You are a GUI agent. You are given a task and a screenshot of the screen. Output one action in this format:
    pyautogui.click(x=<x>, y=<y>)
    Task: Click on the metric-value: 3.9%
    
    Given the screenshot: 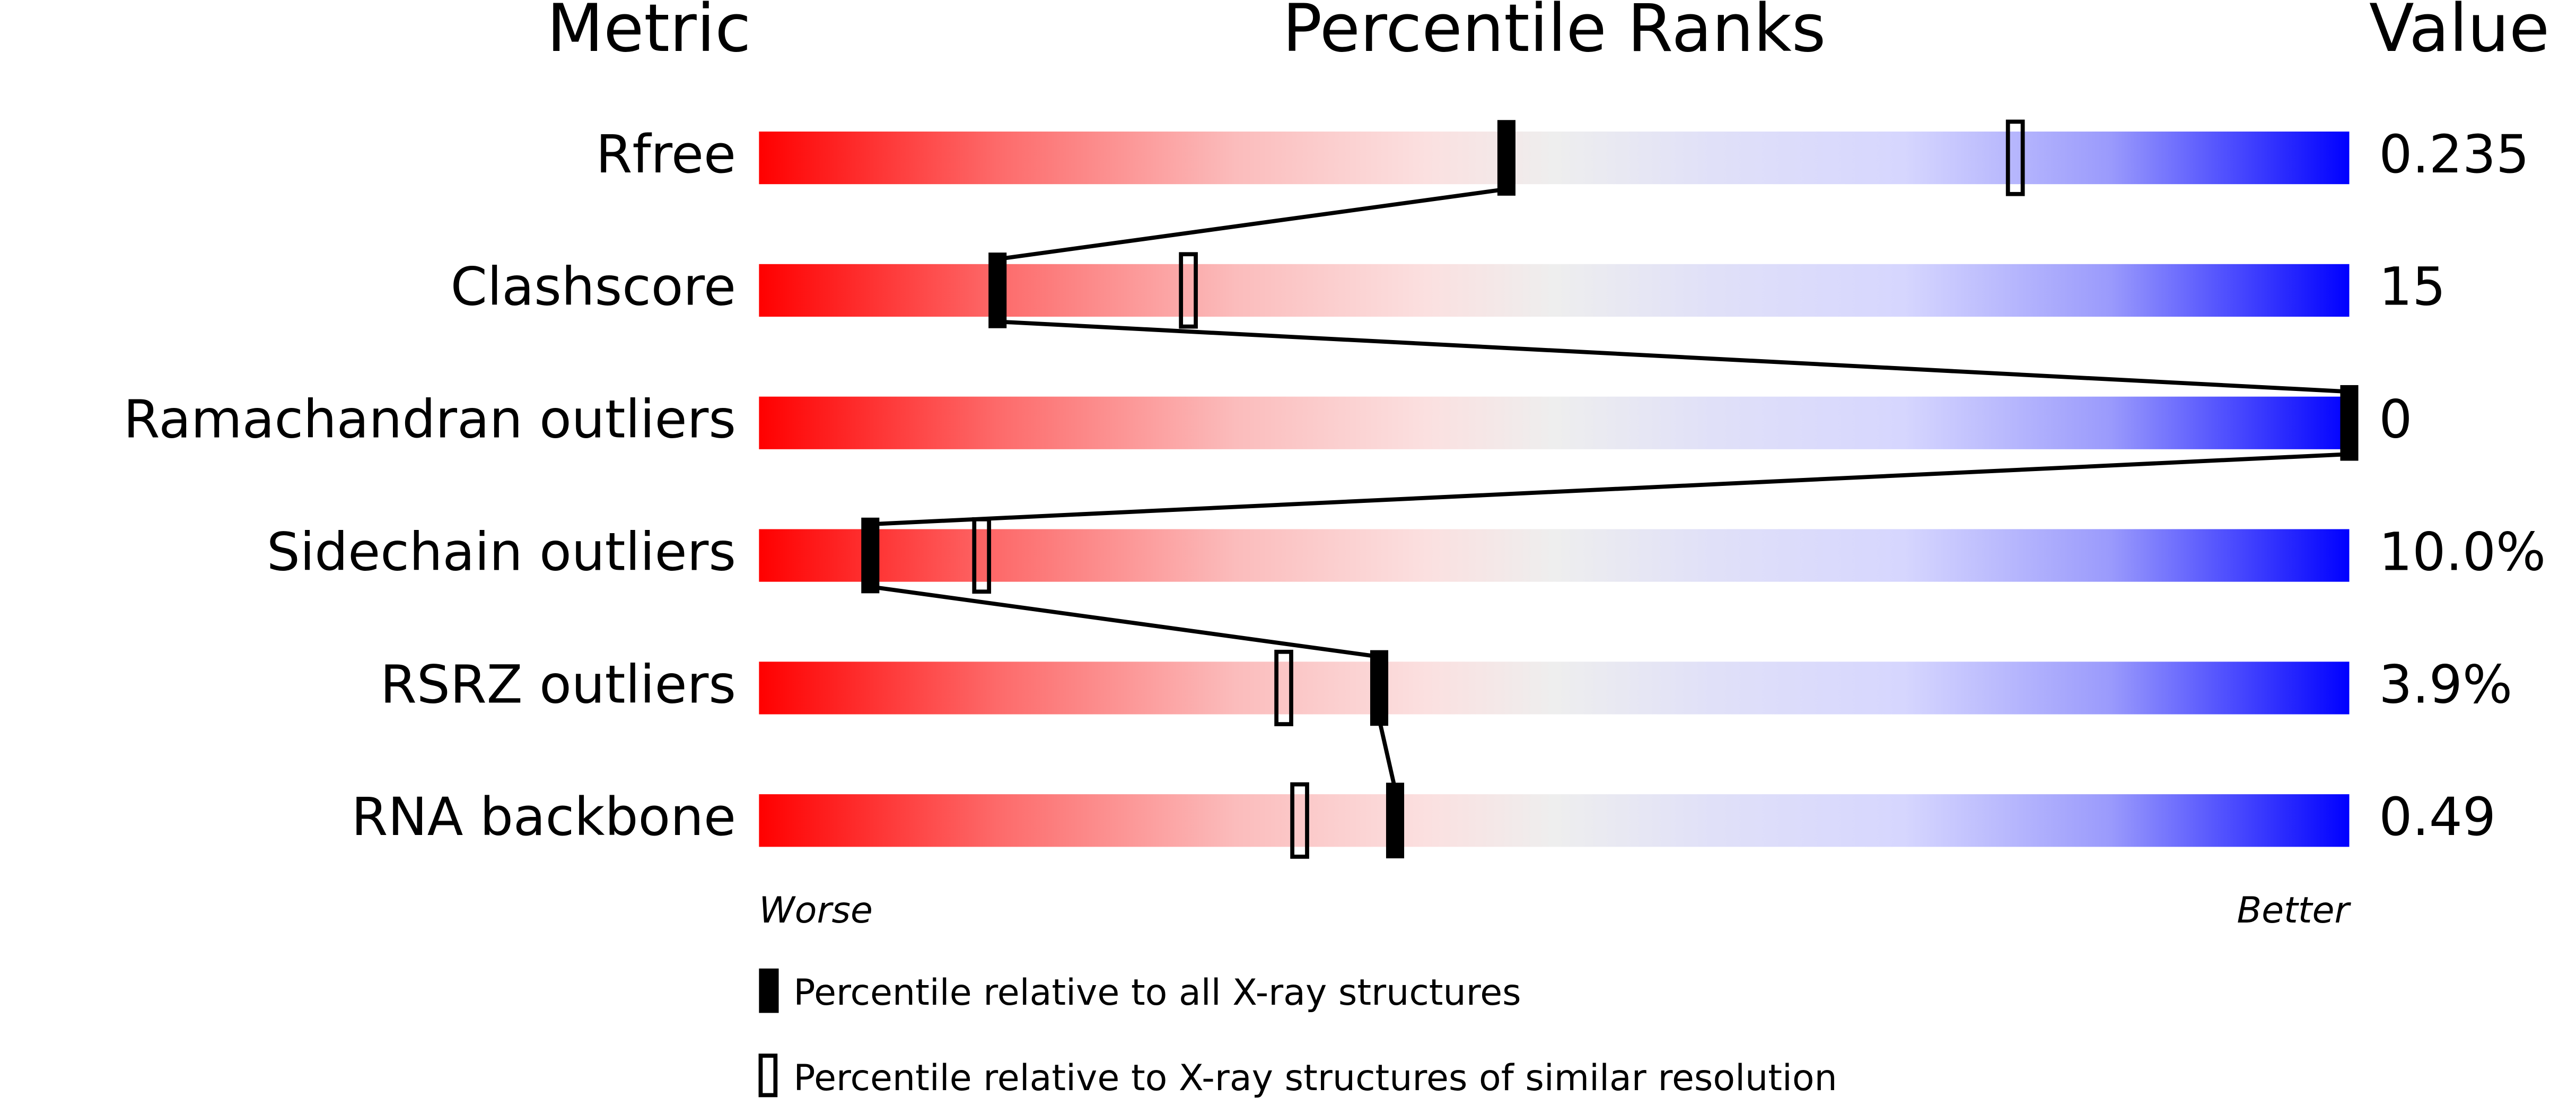 What is the action you would take?
    pyautogui.click(x=2445, y=684)
    